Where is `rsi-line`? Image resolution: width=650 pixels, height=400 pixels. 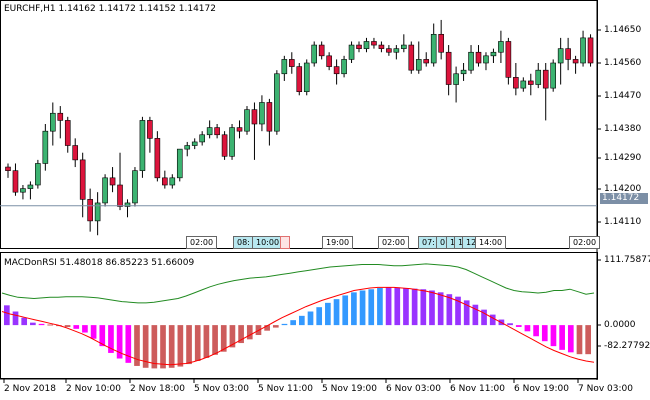
rsi-line is located at coordinates (298, 283).